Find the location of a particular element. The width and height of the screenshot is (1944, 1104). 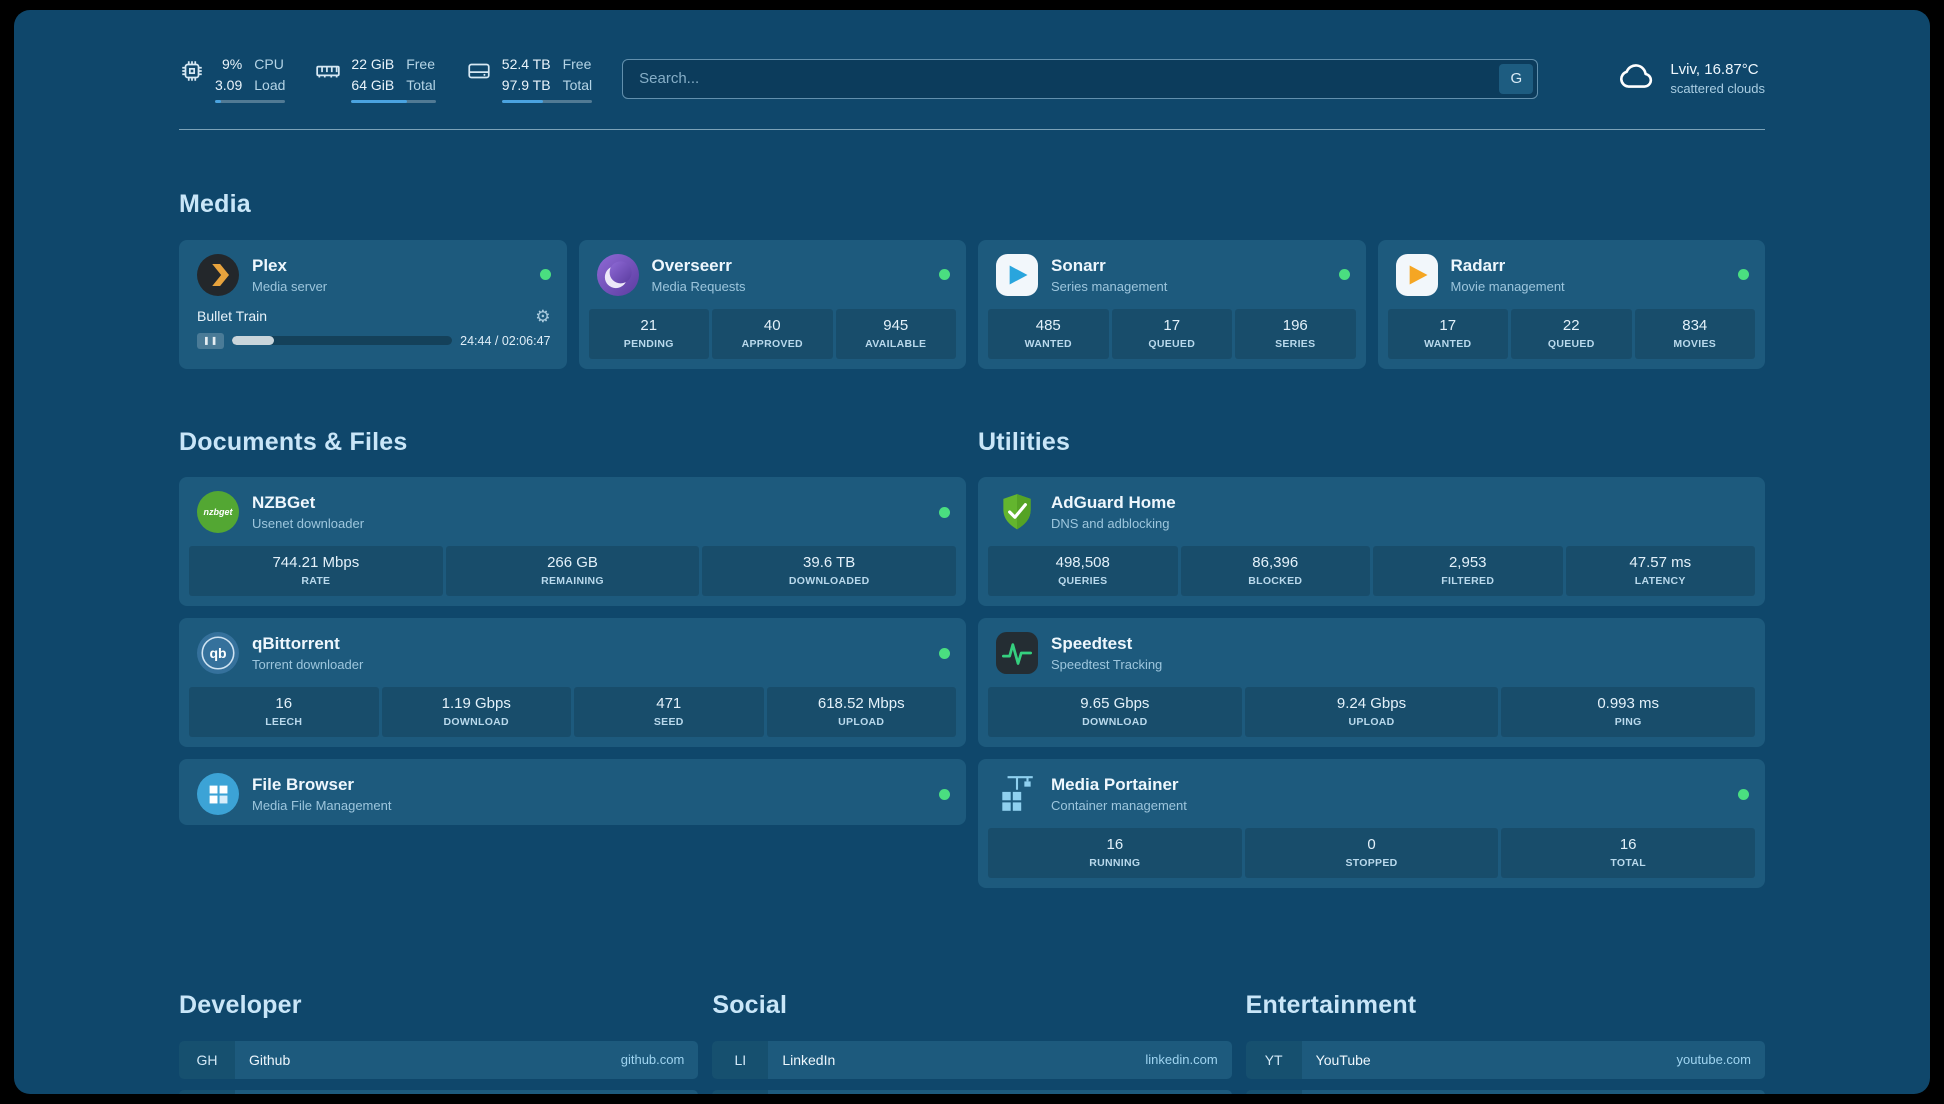

cpu-icon is located at coordinates (192, 73).